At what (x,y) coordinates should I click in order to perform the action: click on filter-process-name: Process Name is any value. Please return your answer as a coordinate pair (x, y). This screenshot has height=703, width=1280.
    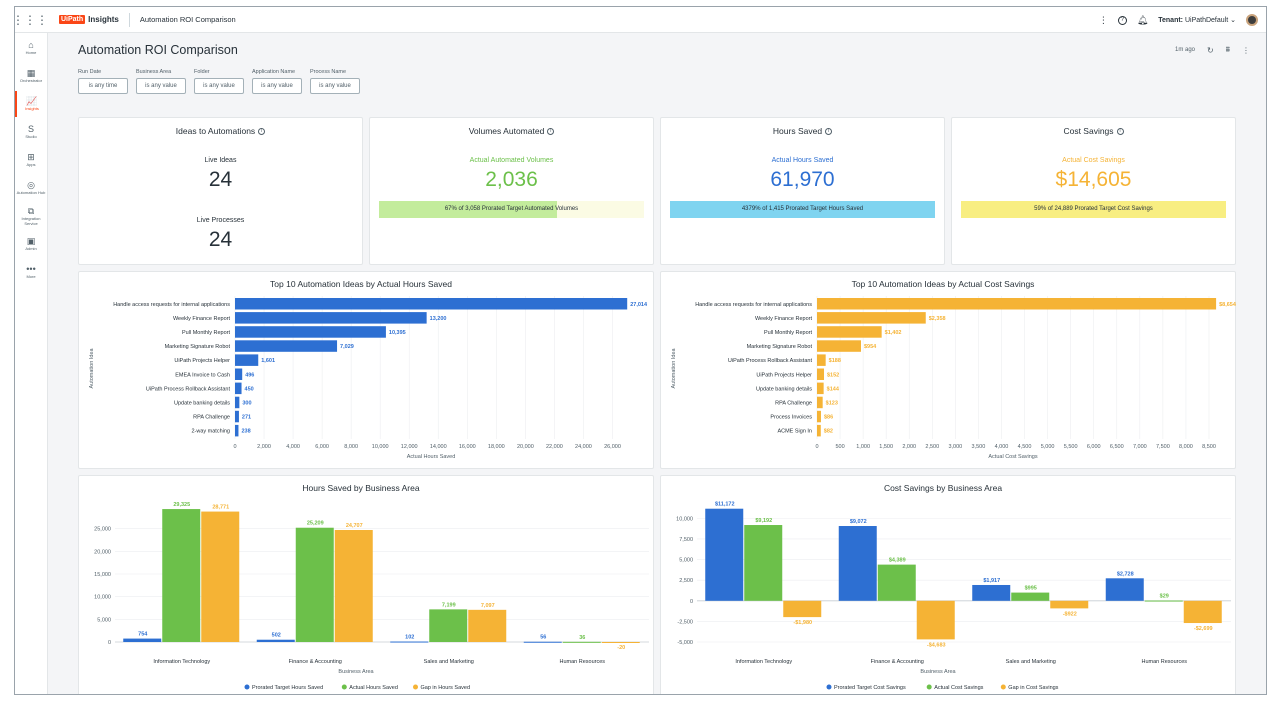
    Looking at the image, I should click on (335, 81).